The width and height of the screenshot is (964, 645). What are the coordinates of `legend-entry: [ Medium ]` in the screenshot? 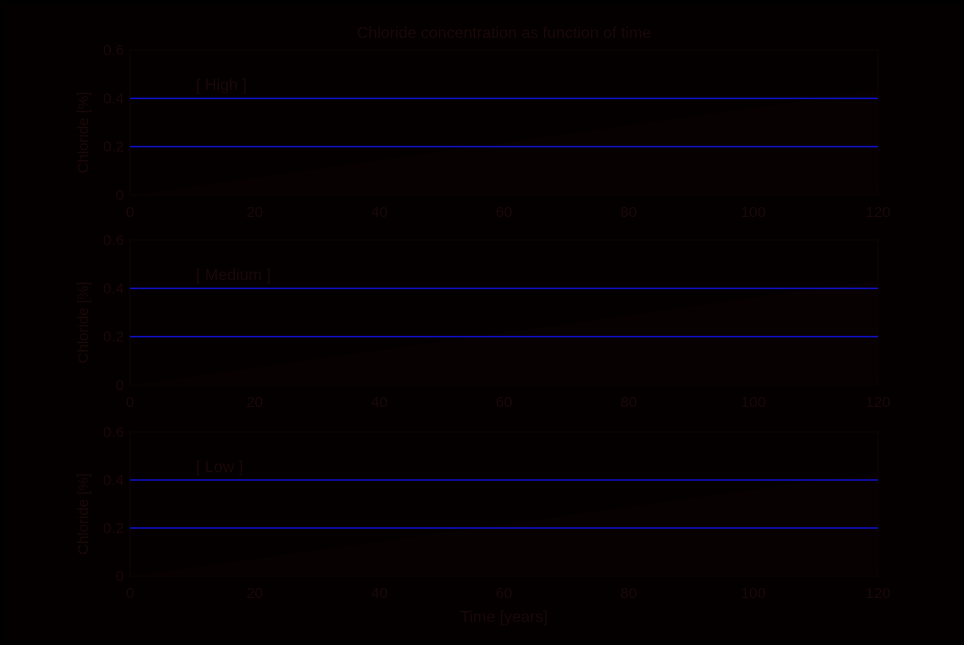 It's located at (233, 275).